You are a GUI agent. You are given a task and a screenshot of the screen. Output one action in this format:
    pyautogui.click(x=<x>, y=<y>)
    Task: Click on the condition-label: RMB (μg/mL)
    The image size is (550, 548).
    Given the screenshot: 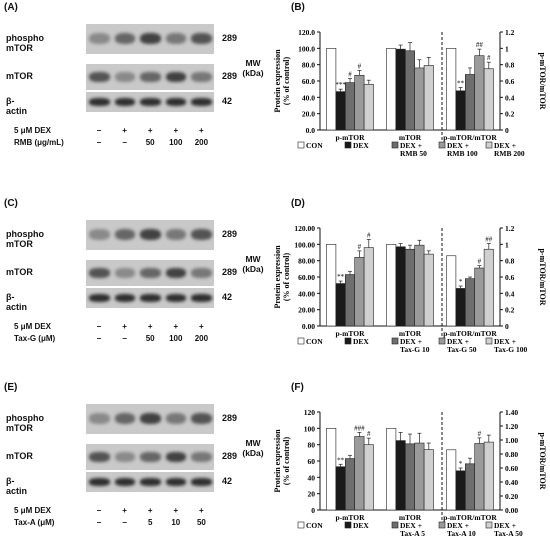 What is the action you would take?
    pyautogui.click(x=39, y=142)
    